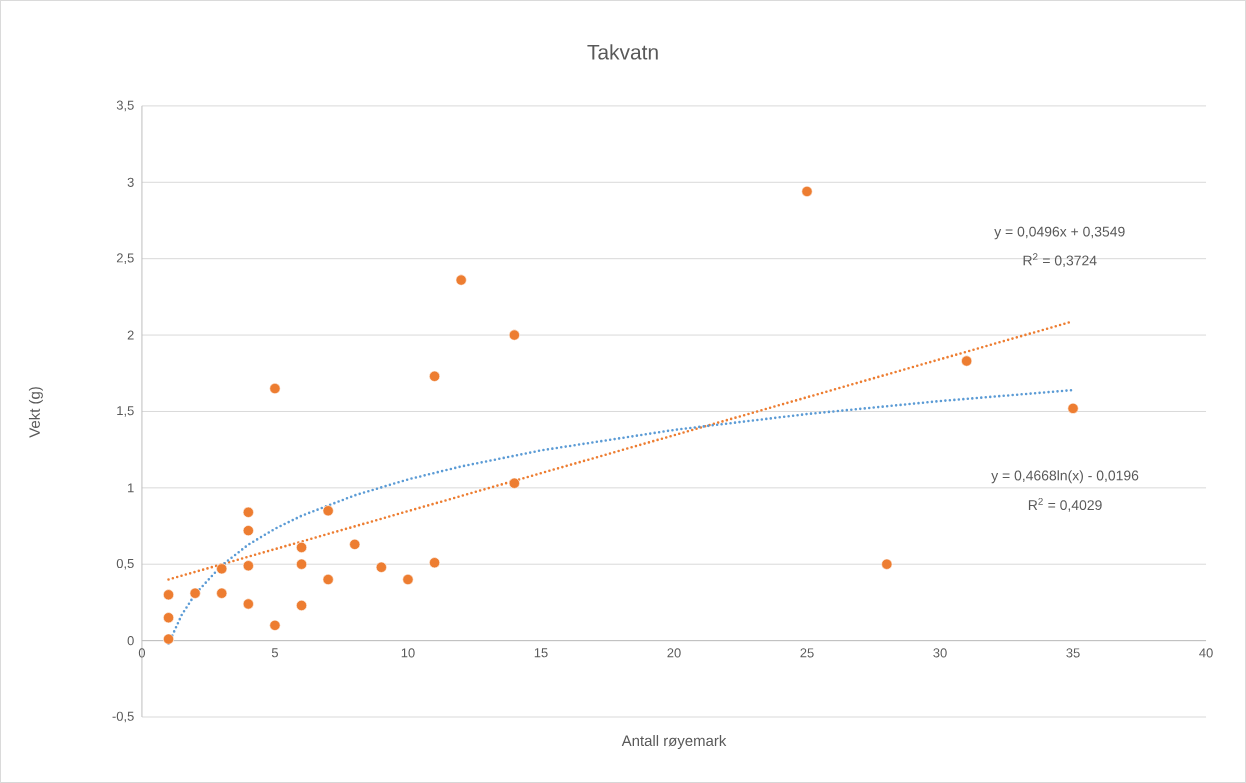  I want to click on y-tick-label: 0,5, so click(125, 564).